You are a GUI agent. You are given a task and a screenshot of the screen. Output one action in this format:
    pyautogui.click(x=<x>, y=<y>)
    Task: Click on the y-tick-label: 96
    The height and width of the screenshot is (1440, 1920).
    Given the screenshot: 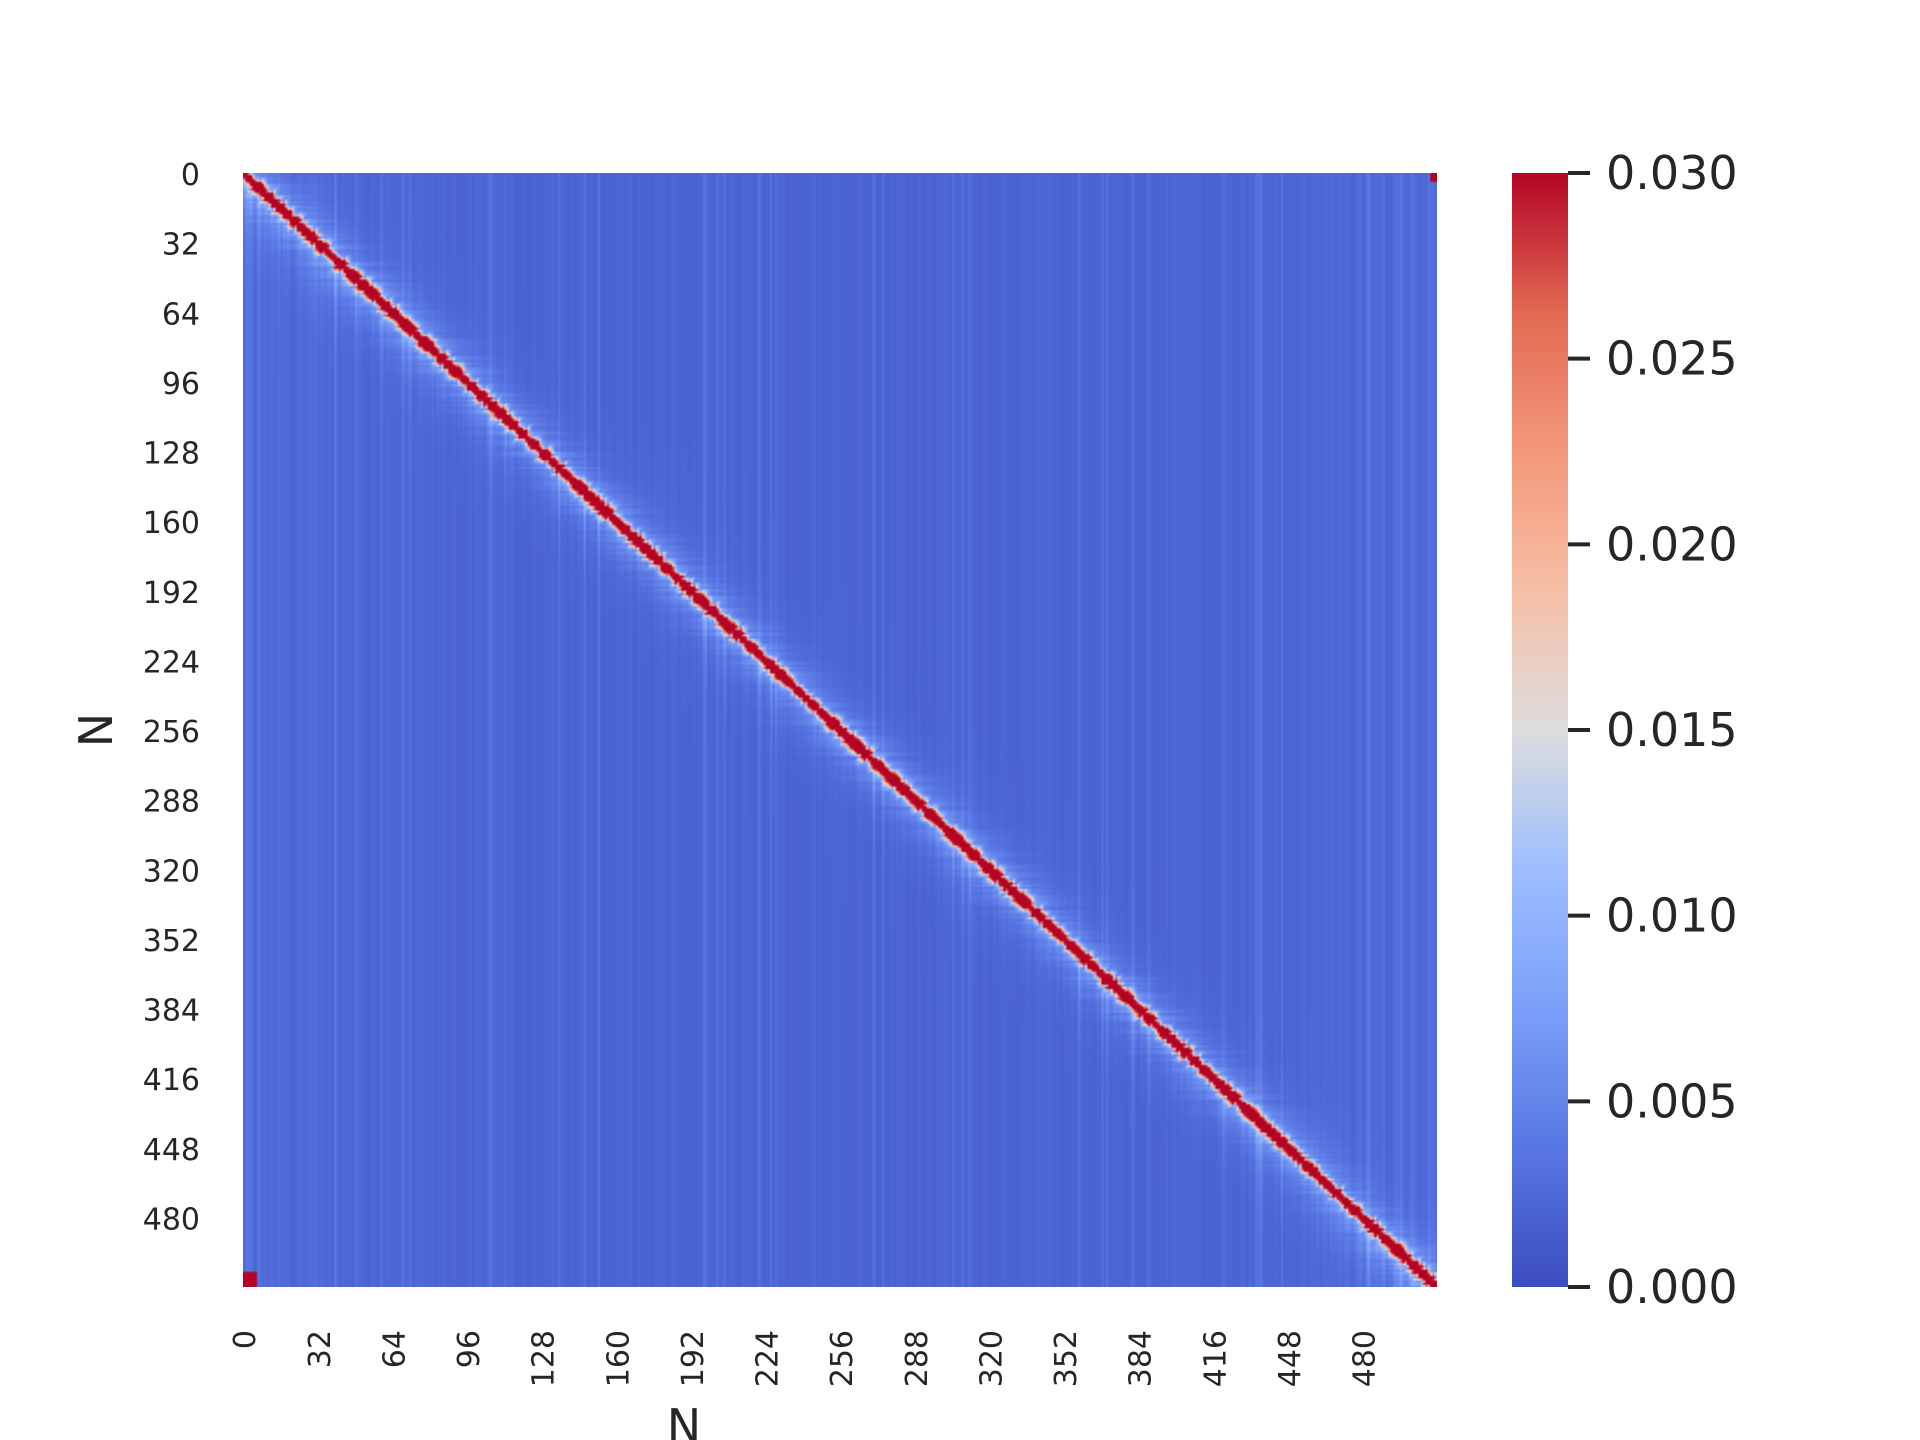 What is the action you would take?
    pyautogui.click(x=181, y=384)
    